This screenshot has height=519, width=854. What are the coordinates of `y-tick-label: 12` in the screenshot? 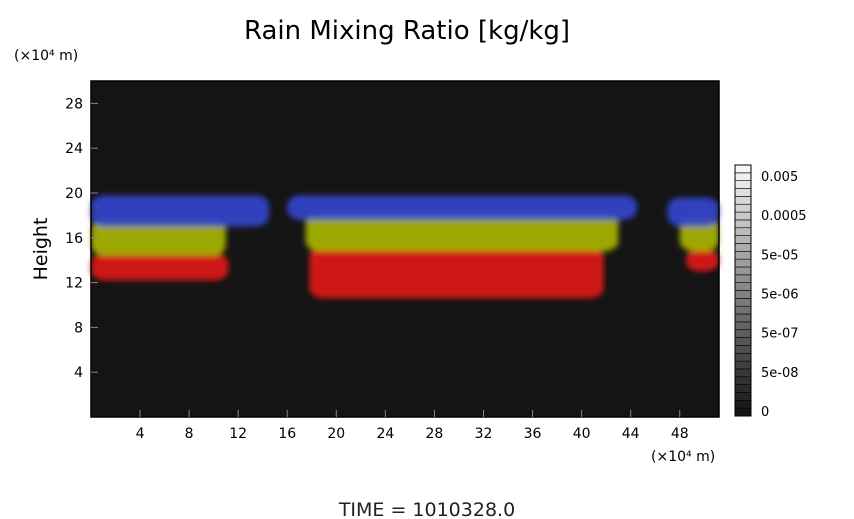 It's located at (74, 284).